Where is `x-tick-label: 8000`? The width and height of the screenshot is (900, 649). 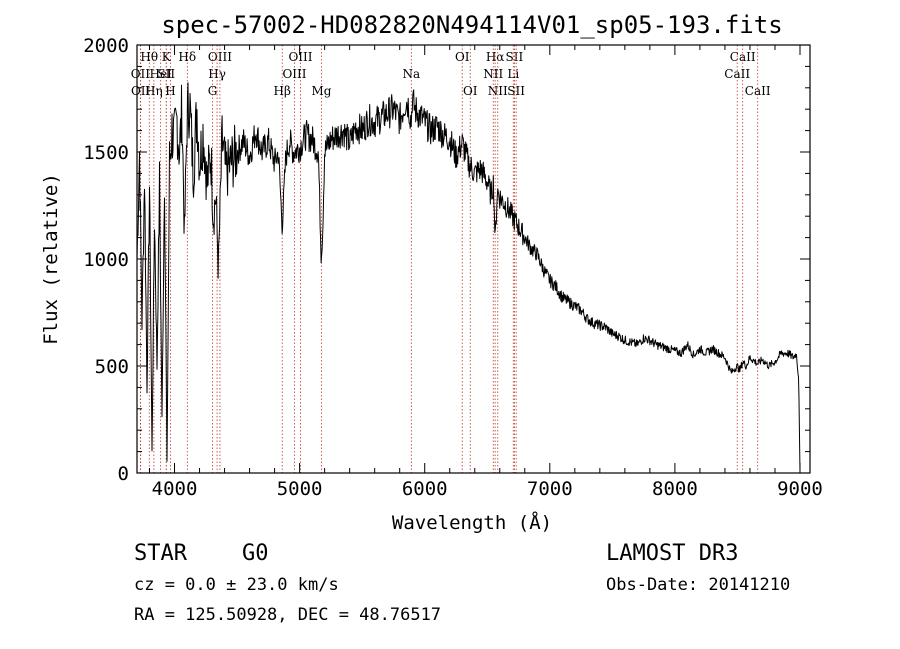
x-tick-label: 8000 is located at coordinates (675, 489).